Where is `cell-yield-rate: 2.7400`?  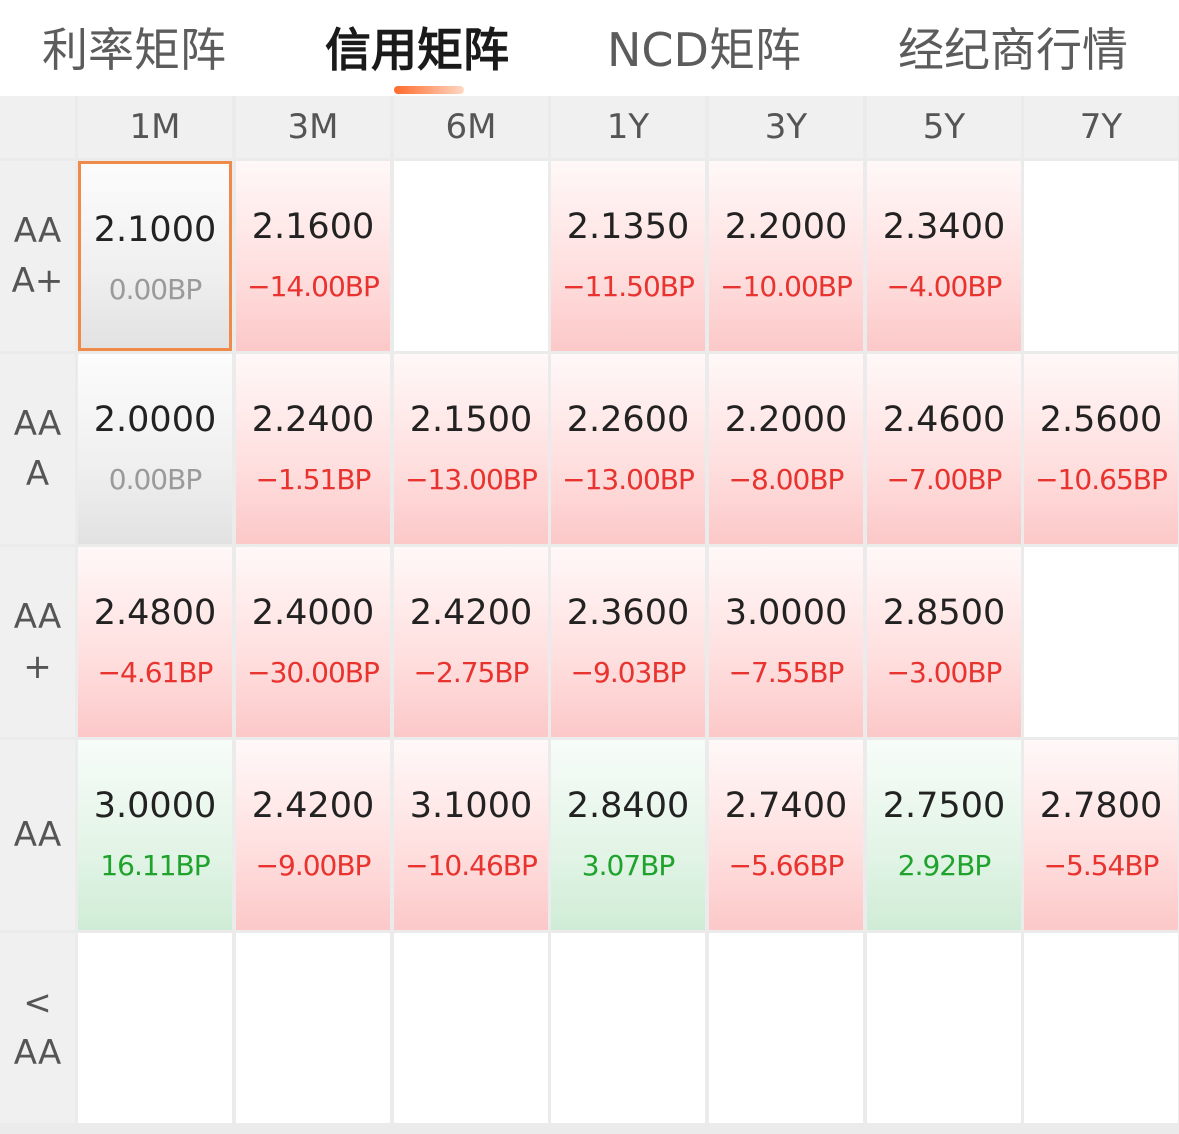 cell-yield-rate: 2.7400 is located at coordinates (786, 806).